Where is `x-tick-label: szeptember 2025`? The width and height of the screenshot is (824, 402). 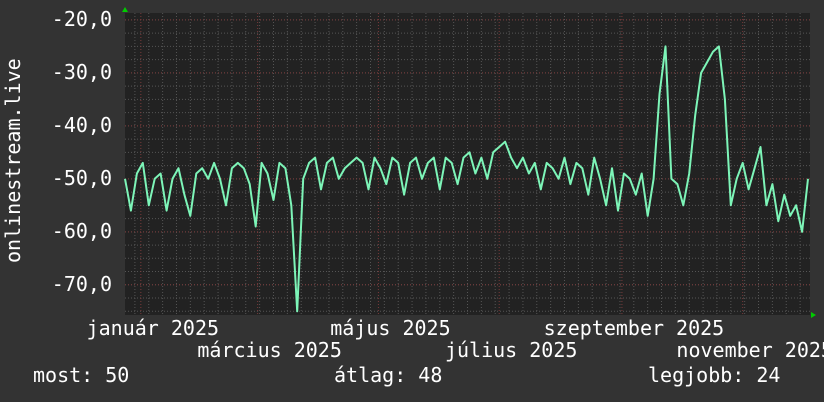 x-tick-label: szeptember 2025 is located at coordinates (634, 328).